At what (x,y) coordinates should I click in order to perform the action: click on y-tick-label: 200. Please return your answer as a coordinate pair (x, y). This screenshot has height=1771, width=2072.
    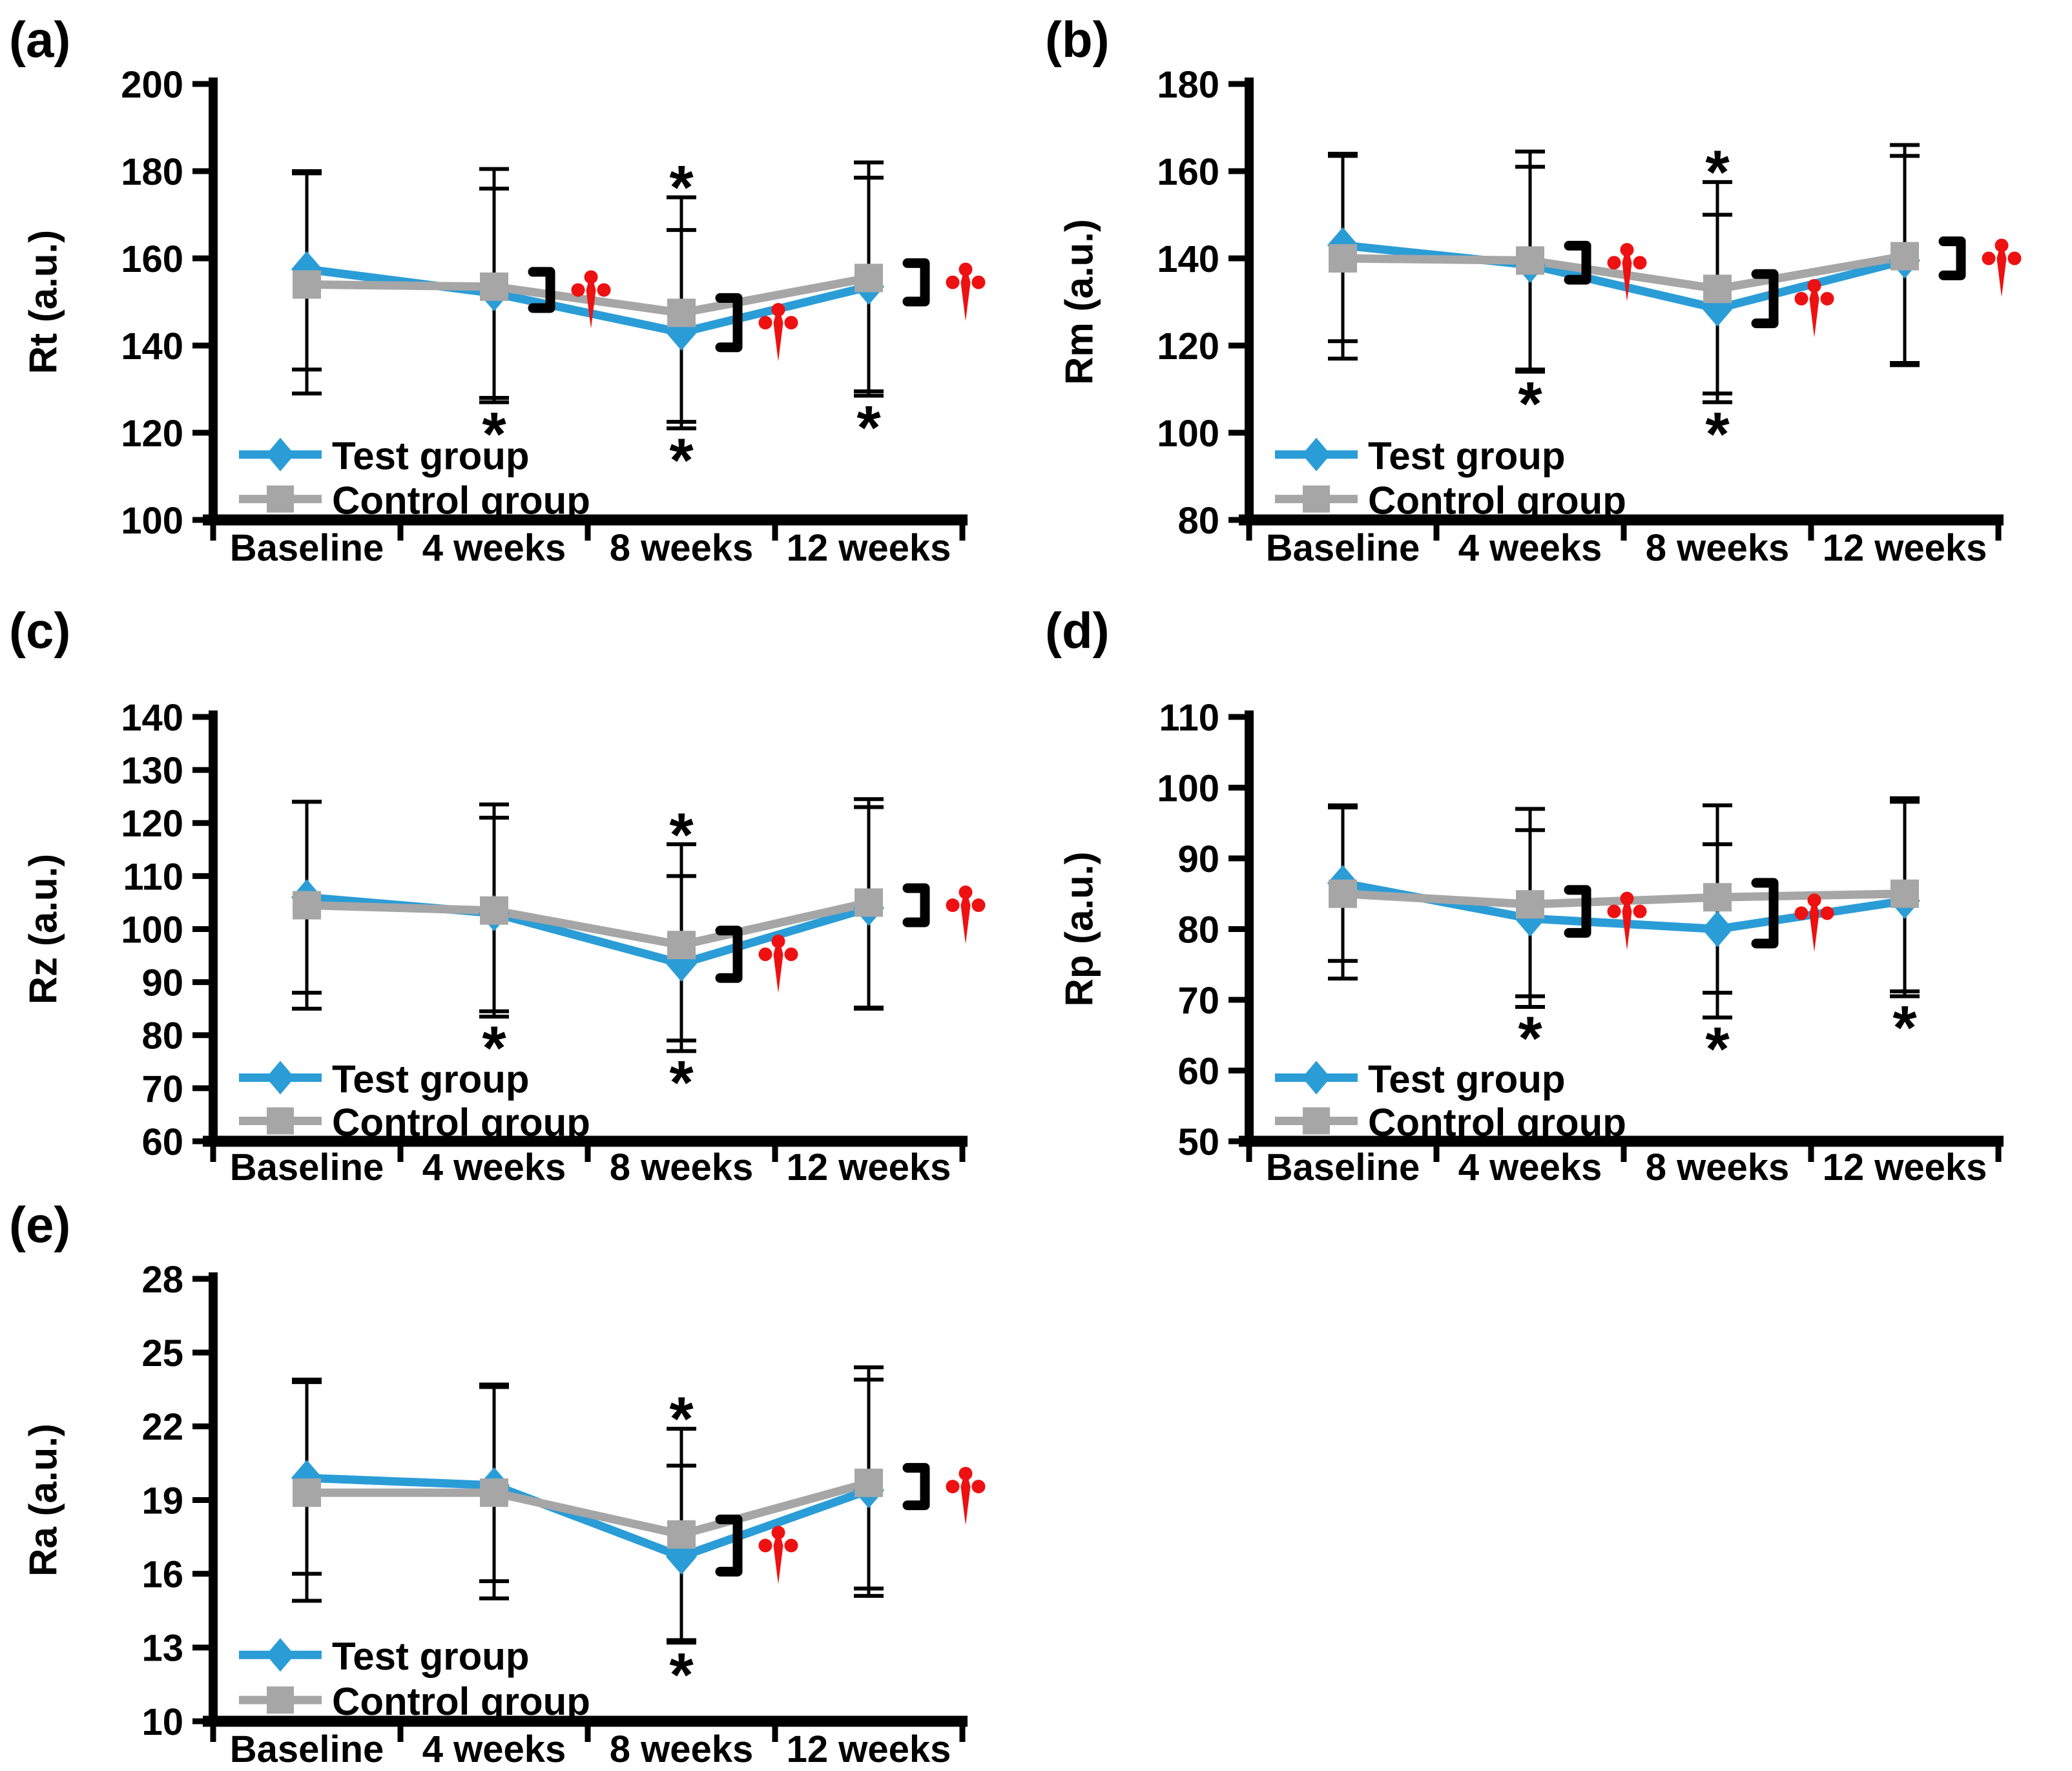
    Looking at the image, I should click on (152, 85).